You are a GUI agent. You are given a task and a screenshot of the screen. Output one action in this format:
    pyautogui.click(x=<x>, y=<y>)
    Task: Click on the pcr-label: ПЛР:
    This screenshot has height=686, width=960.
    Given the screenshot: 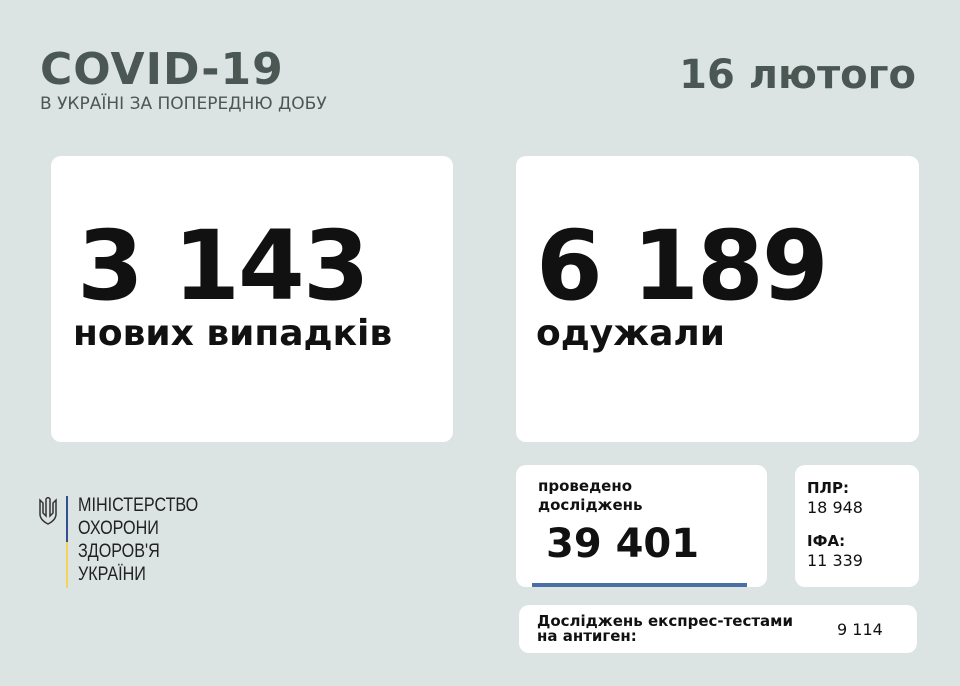 What is the action you would take?
    pyautogui.click(x=828, y=488)
    